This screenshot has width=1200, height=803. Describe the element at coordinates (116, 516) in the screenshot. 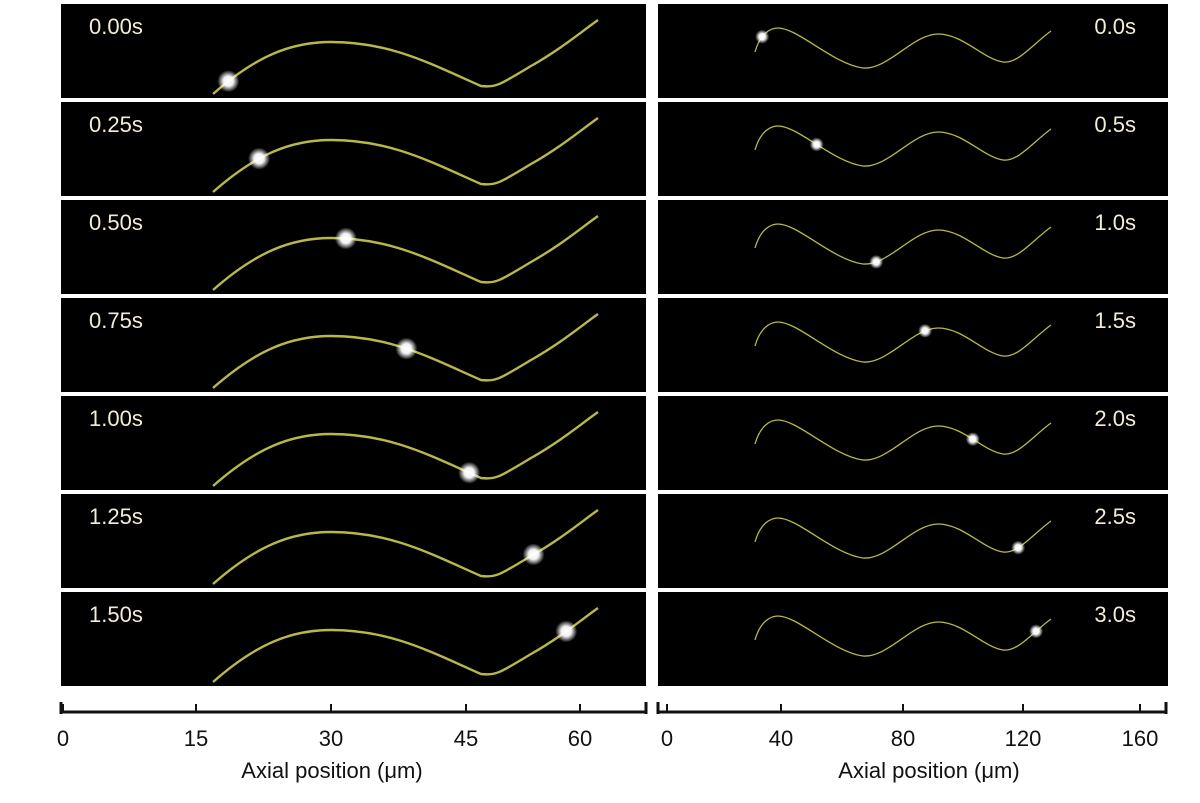

I see `left-time-label: 1.25s` at that location.